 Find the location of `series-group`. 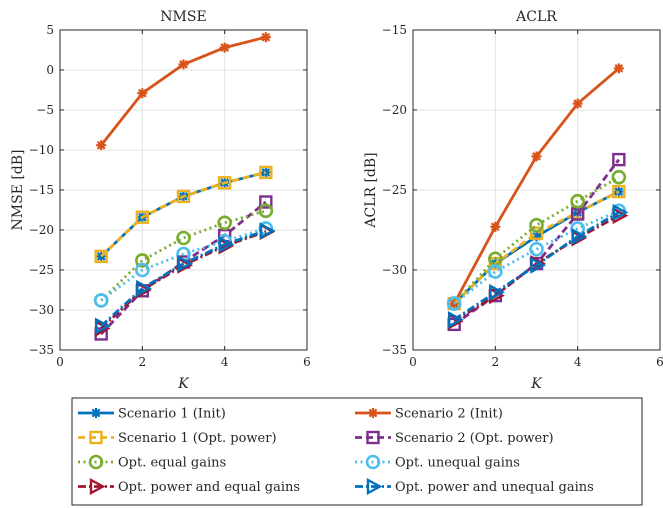

series-group is located at coordinates (537, 197).